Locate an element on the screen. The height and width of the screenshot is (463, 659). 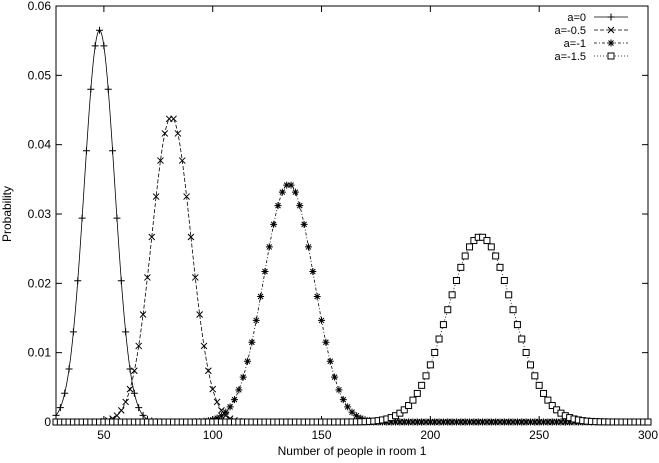
legend-label: a=-1.5 is located at coordinates (571, 57).